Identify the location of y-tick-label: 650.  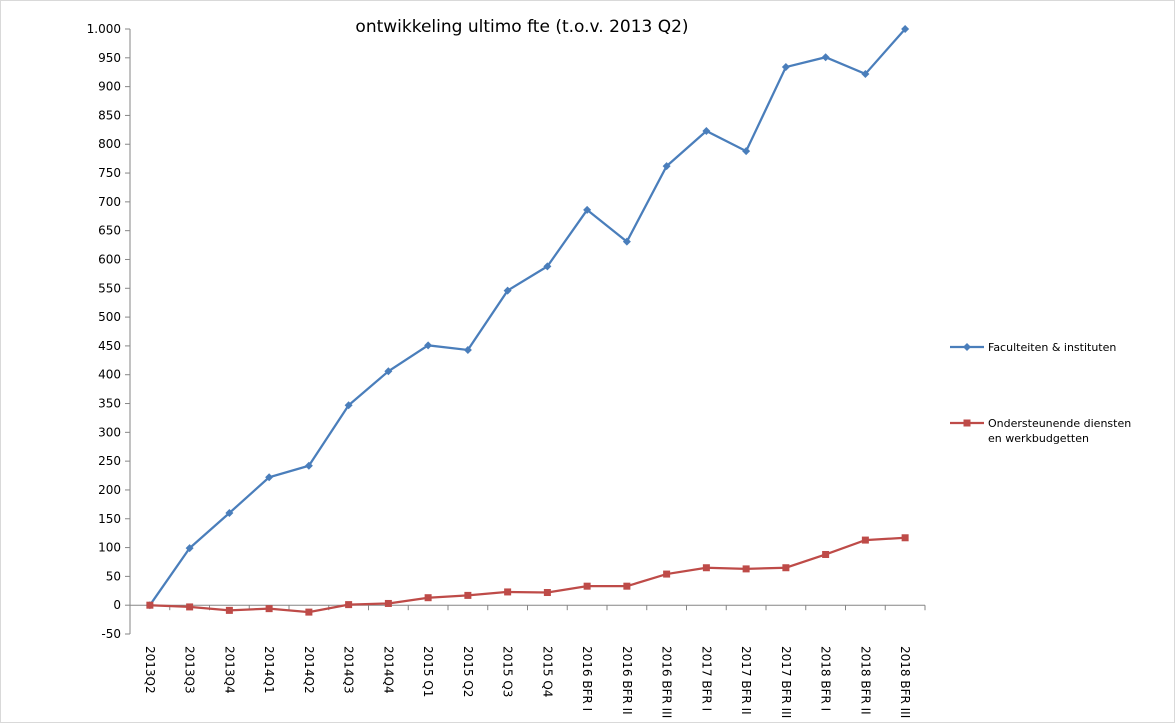
(109, 231).